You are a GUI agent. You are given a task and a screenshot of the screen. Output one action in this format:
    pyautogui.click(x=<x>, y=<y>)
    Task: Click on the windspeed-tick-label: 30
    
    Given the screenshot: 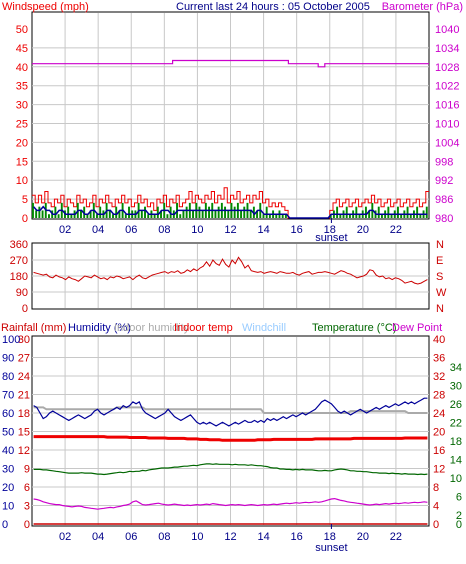 What is the action you would take?
    pyautogui.click(x=22, y=106)
    